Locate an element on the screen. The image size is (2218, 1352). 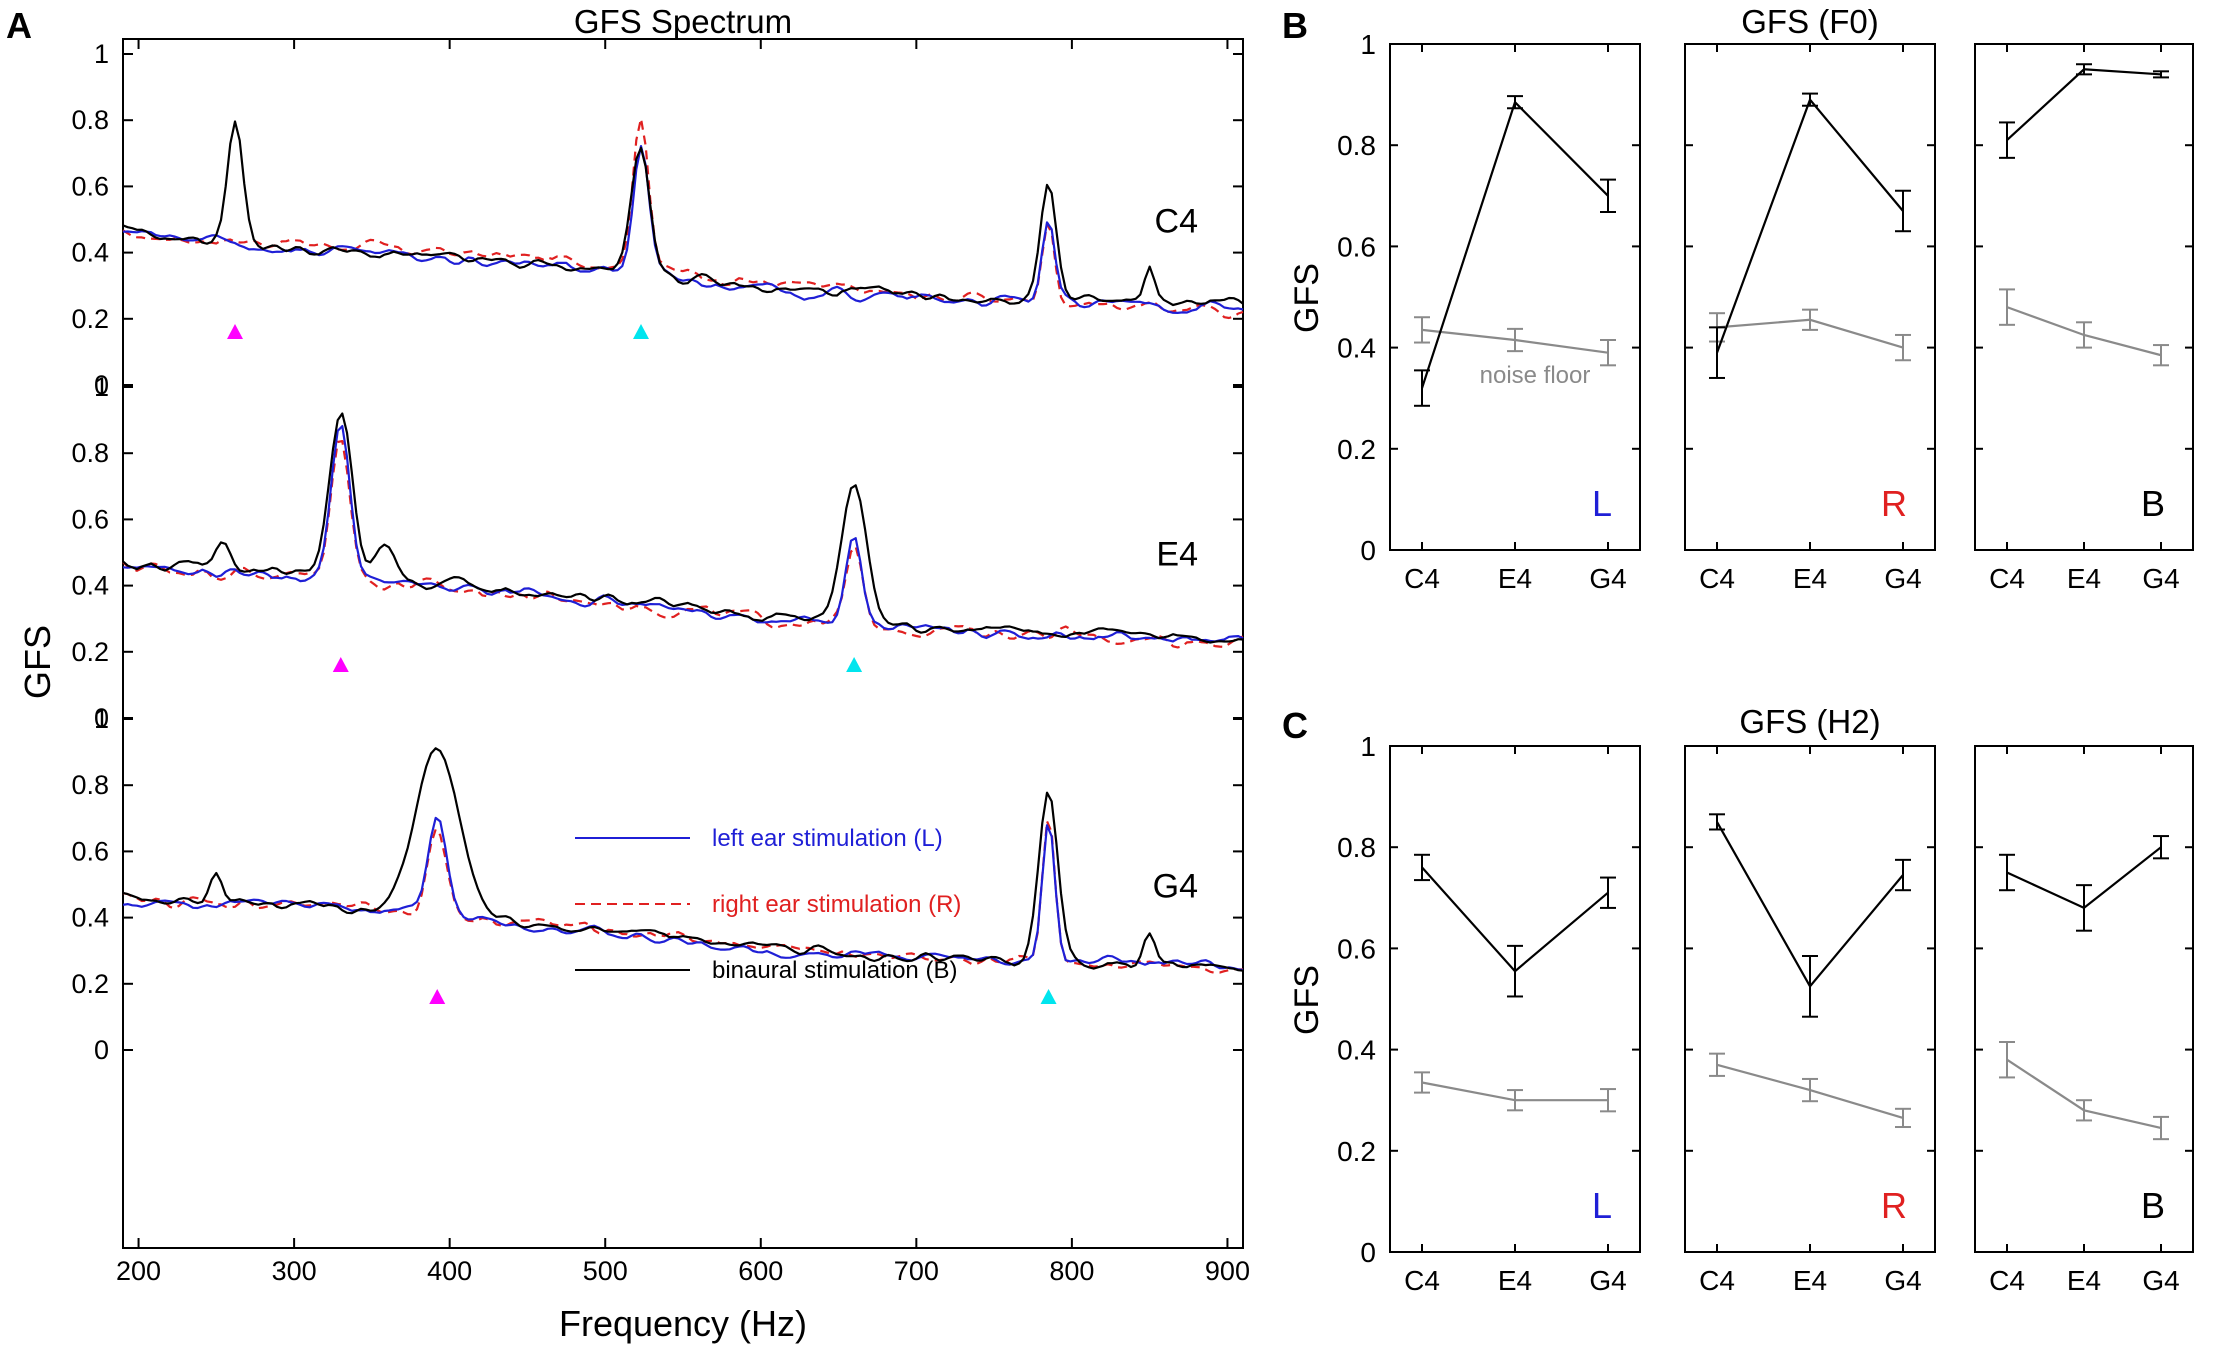
gfs-h2-ylabel: GFS is located at coordinates (1307, 1000).